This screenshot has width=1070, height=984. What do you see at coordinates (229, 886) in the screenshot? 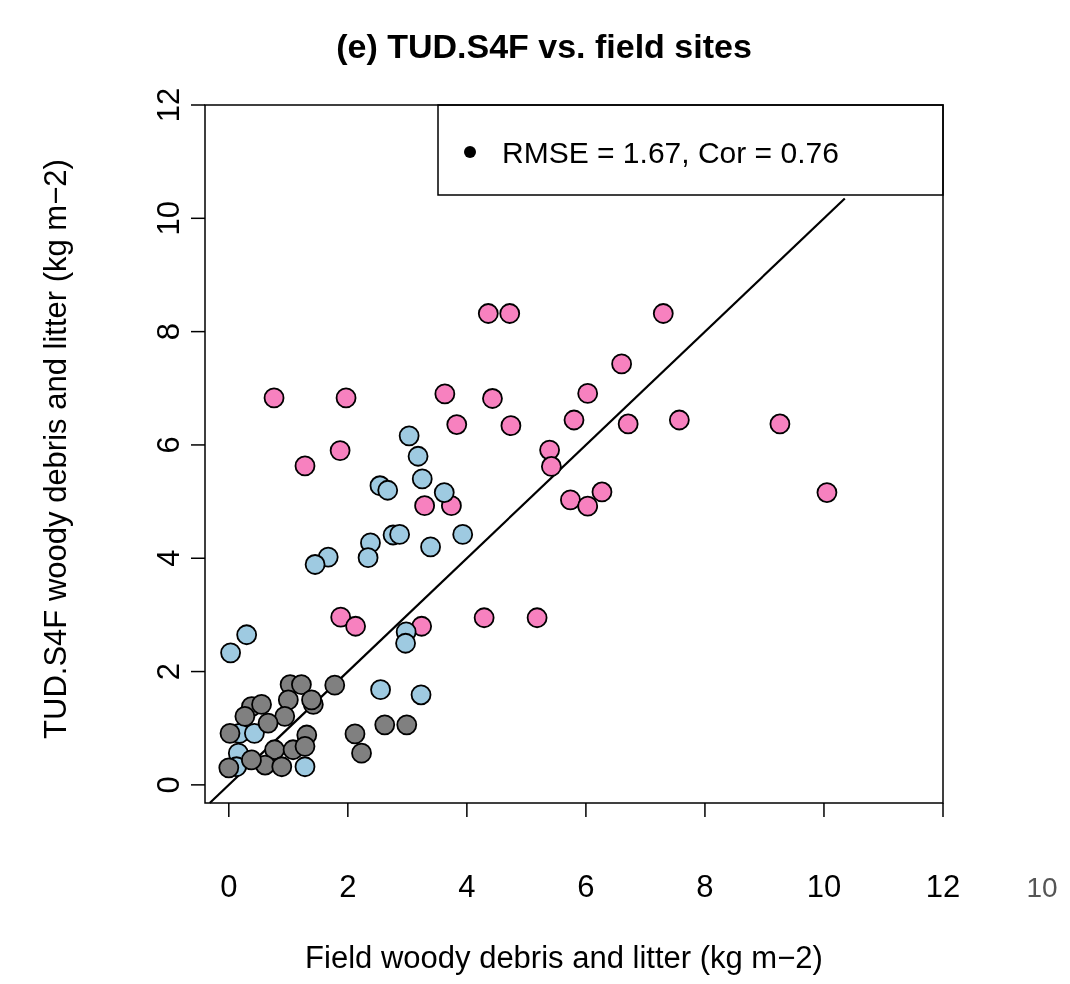
I see `x-tick-label: 0` at bounding box center [229, 886].